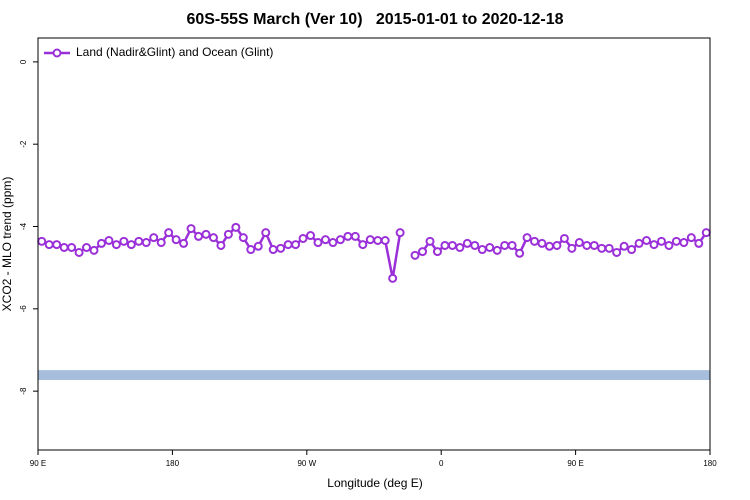  I want to click on x-tick-label: 0, so click(441, 463).